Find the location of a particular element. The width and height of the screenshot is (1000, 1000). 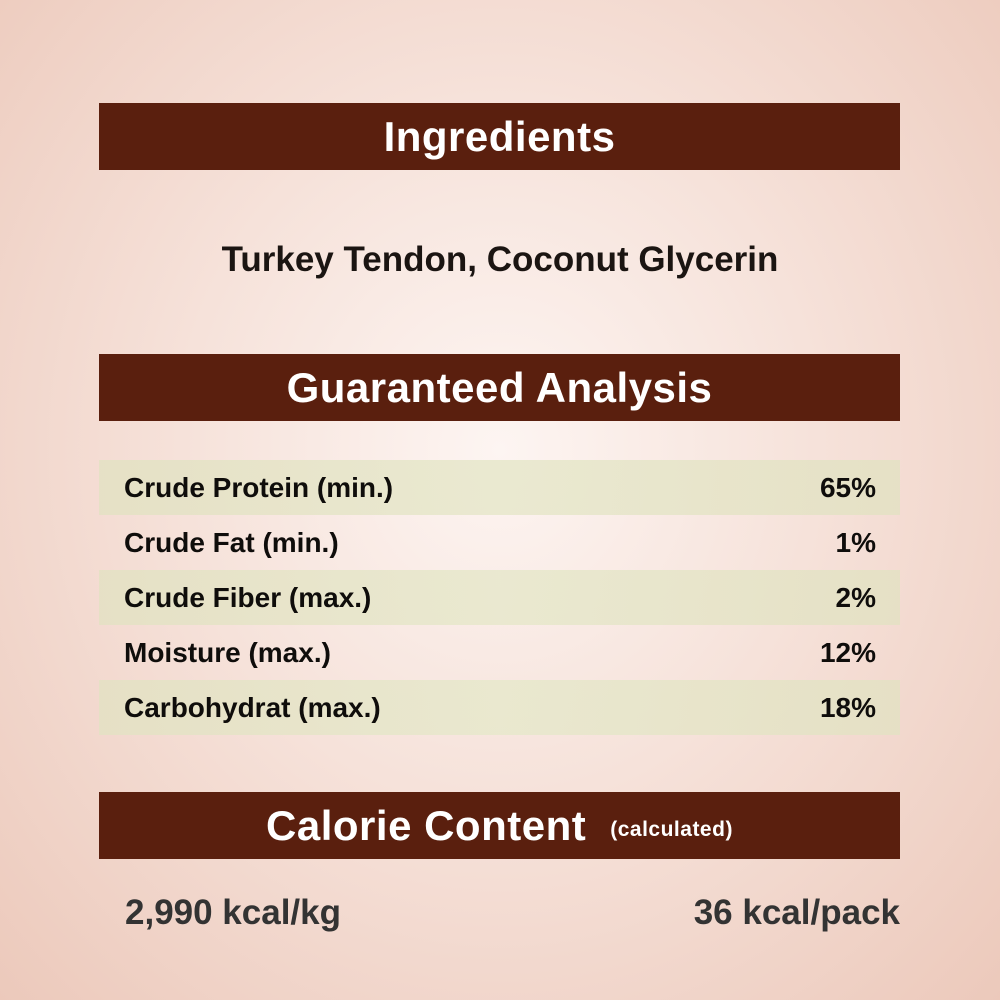

row-label: Crude Fat (min.) is located at coordinates (231, 542).